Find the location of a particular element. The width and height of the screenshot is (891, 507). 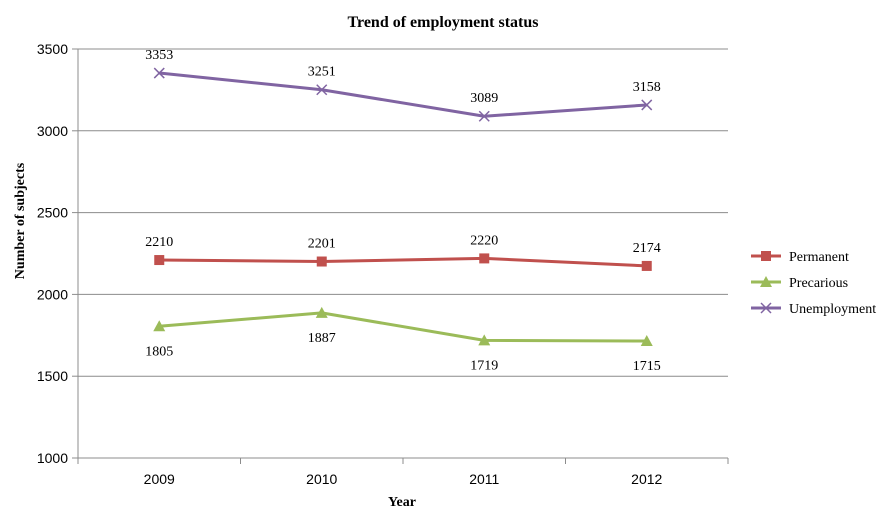

series-permanent is located at coordinates (403, 262).